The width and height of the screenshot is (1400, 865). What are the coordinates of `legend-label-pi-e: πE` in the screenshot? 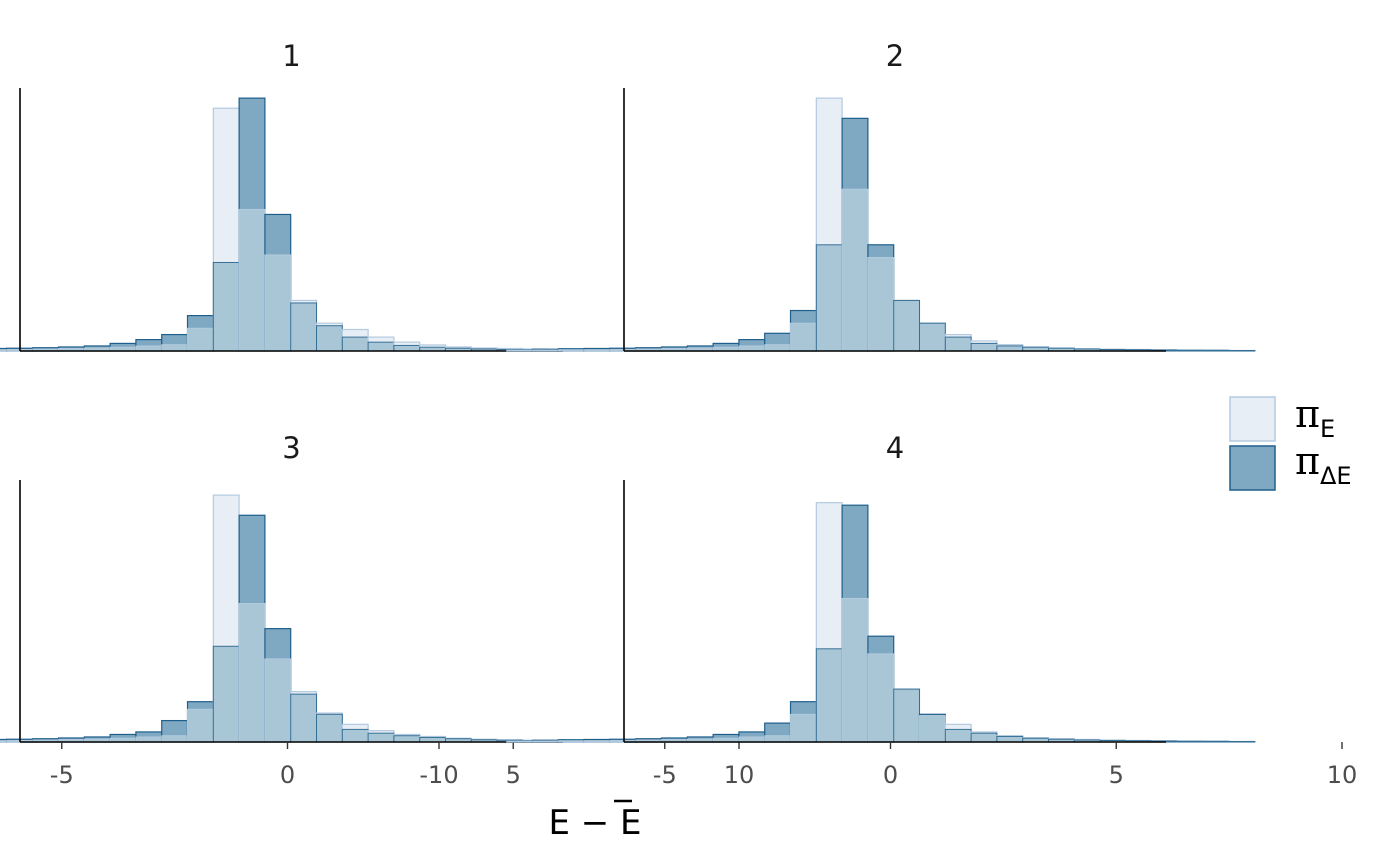 It's located at (1315, 417).